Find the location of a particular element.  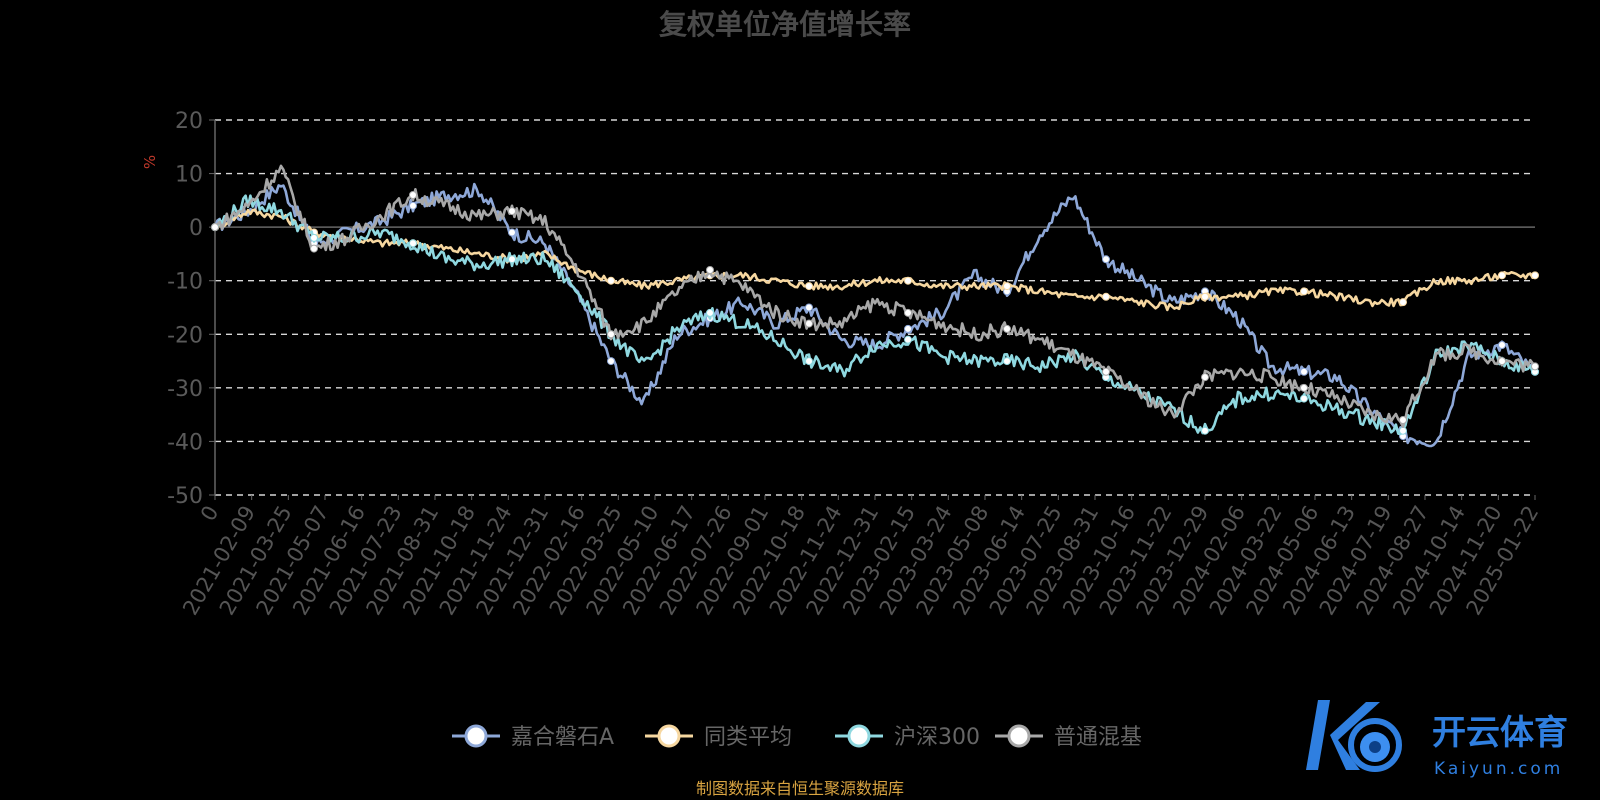

legend-label: 嘉合磐石A is located at coordinates (562, 737).